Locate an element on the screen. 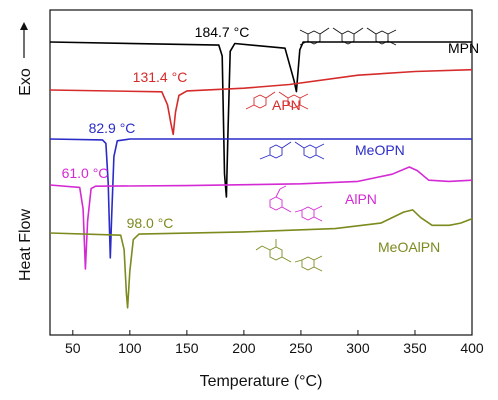 This screenshot has height=400, width=498. peak-label-mpn: 184.7 °C is located at coordinates (222, 32).